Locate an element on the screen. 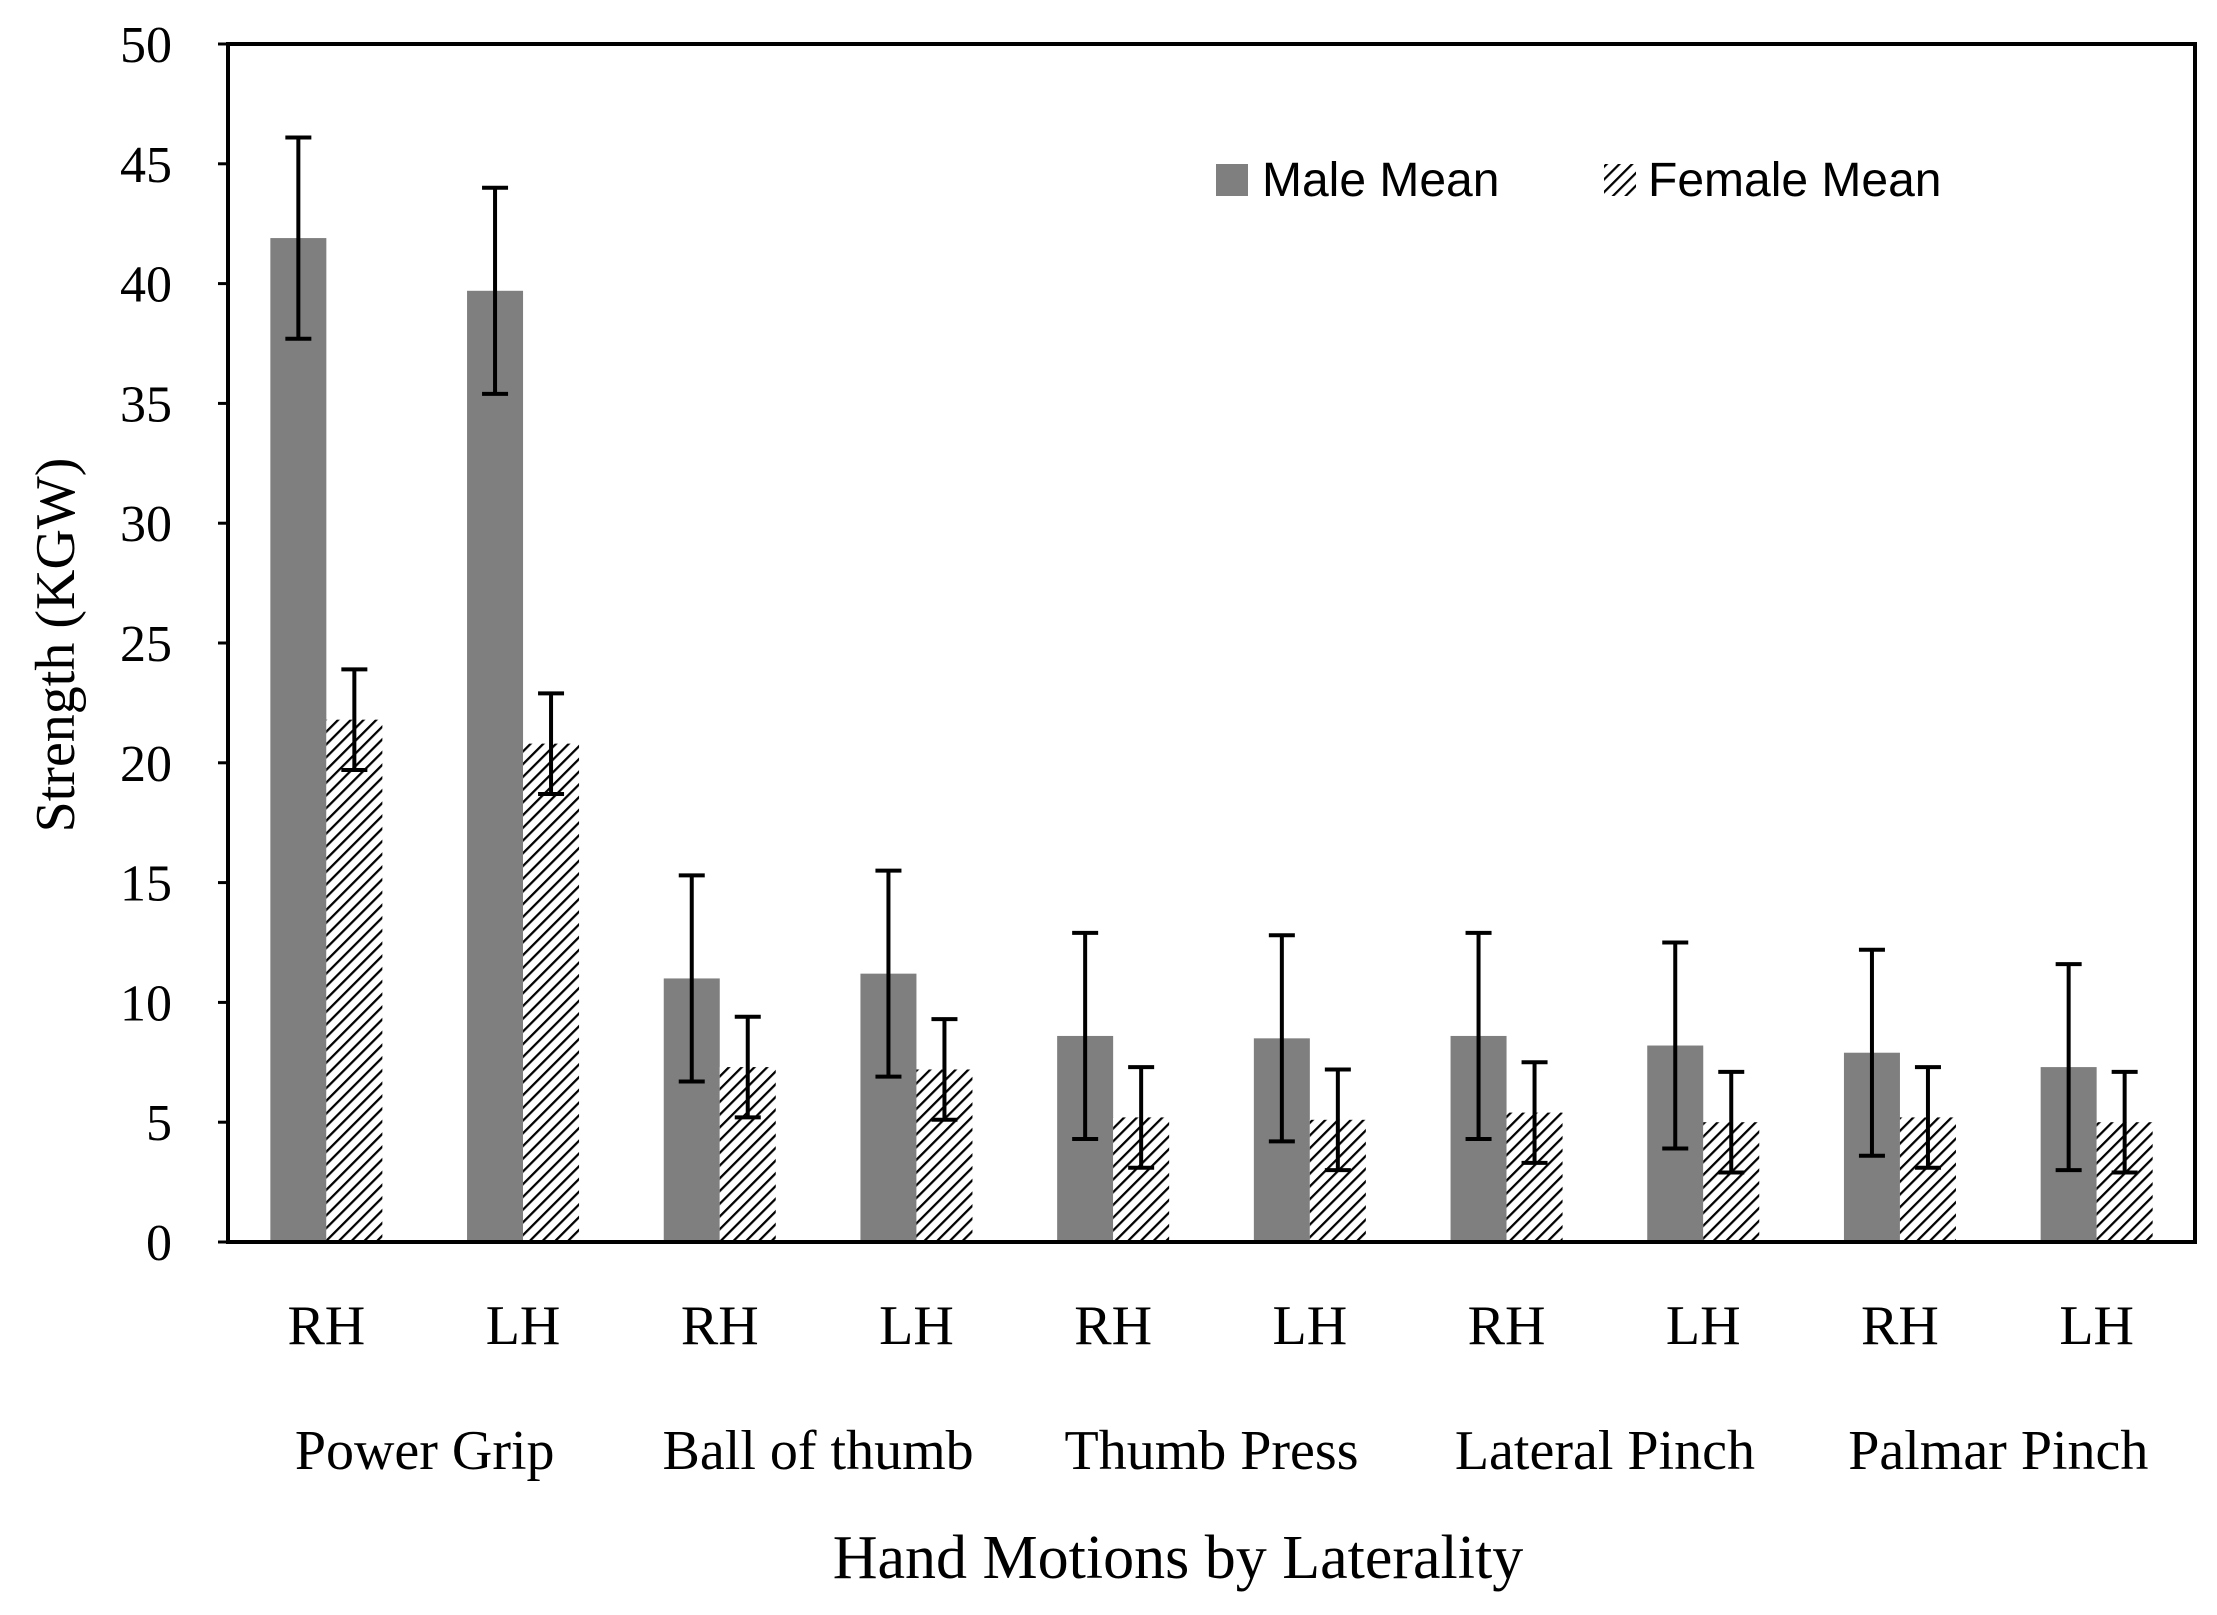  x-tick-label-5: RH is located at coordinates (1113, 1326).